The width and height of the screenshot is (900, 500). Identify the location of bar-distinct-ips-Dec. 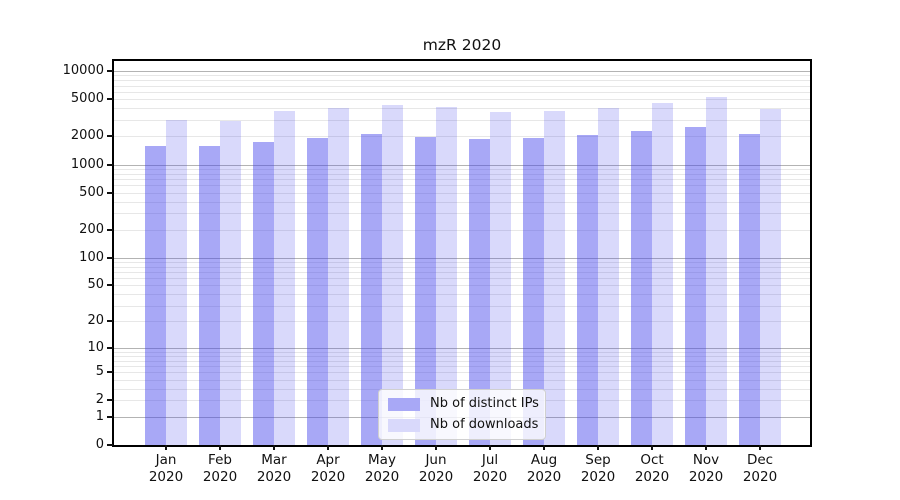
(749, 289).